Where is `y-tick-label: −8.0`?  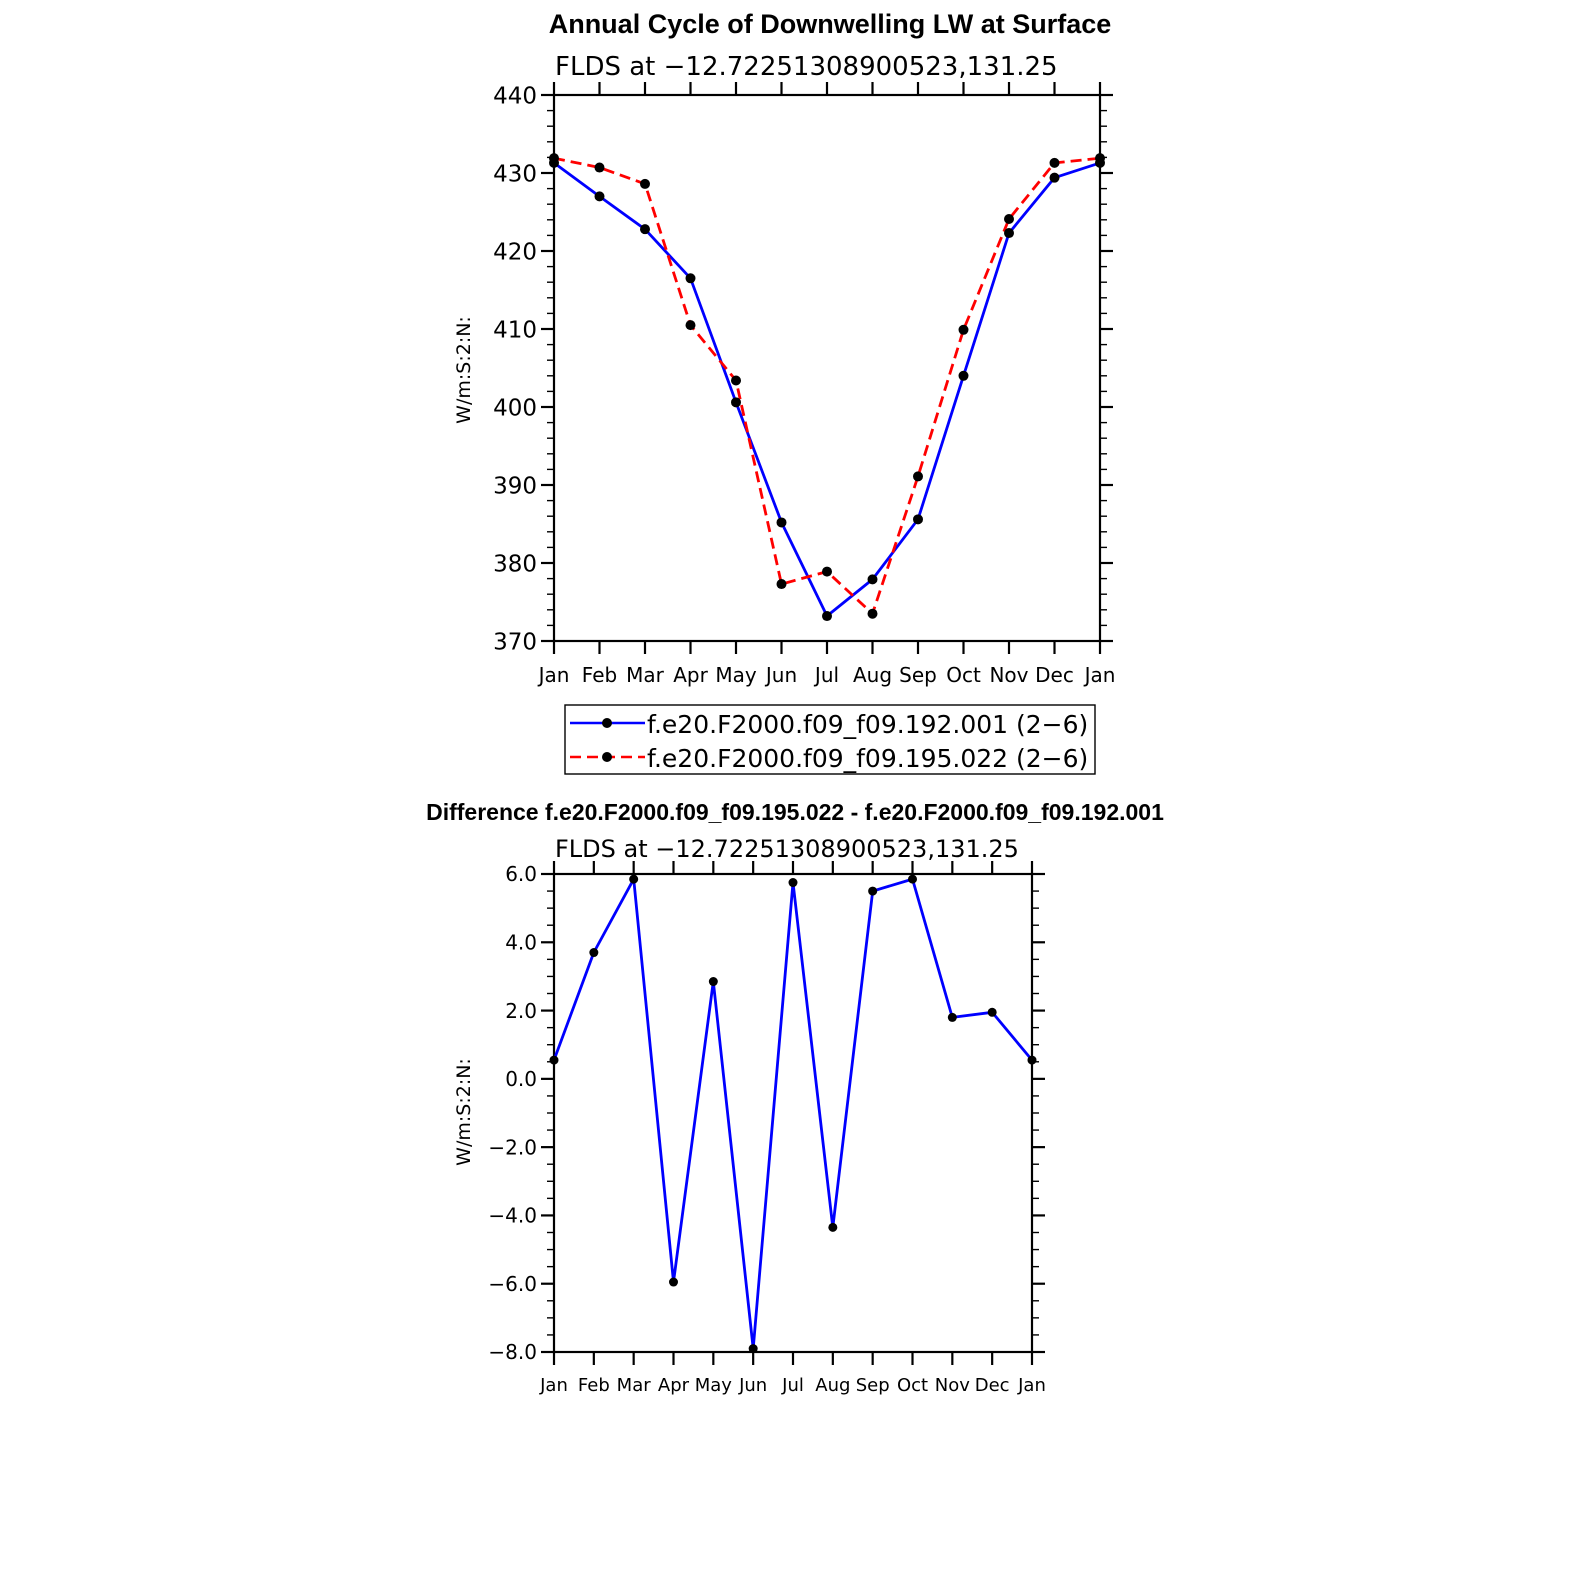 y-tick-label: −8.0 is located at coordinates (512, 1352).